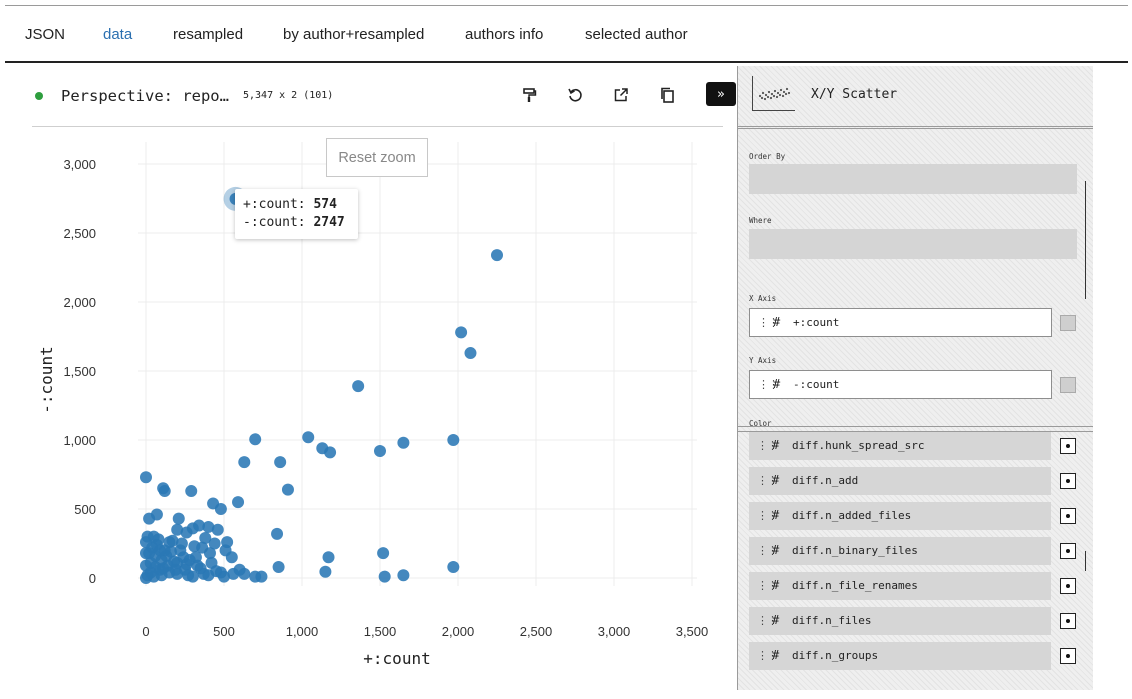 This screenshot has width=1132, height=699. Describe the element at coordinates (529, 95) in the screenshot. I see `paint-format-icon` at that location.